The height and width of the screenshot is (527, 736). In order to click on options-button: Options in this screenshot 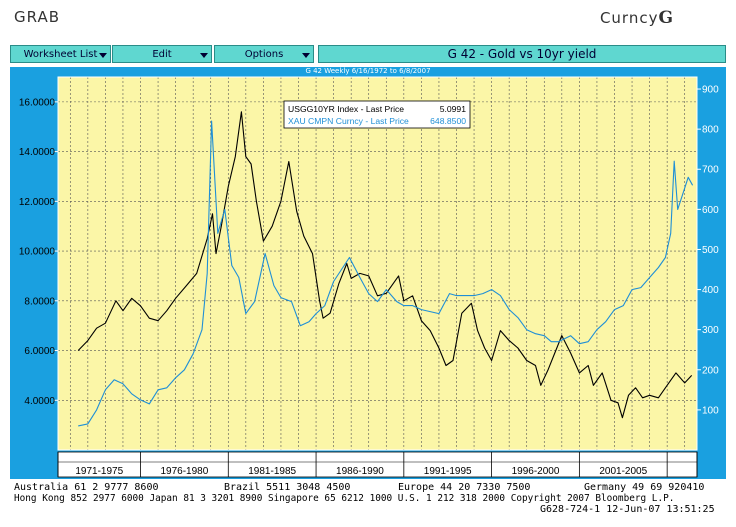, I will do `click(264, 54)`.